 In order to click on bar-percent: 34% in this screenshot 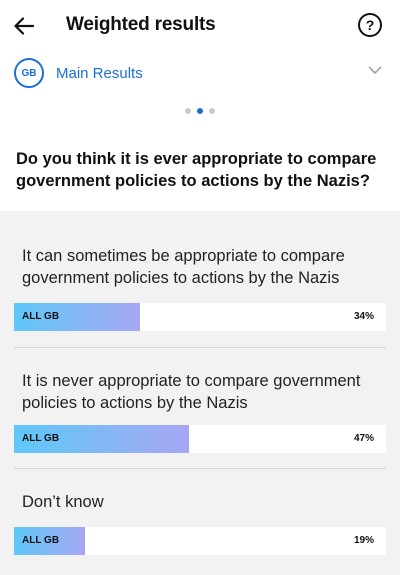, I will do `click(363, 316)`.